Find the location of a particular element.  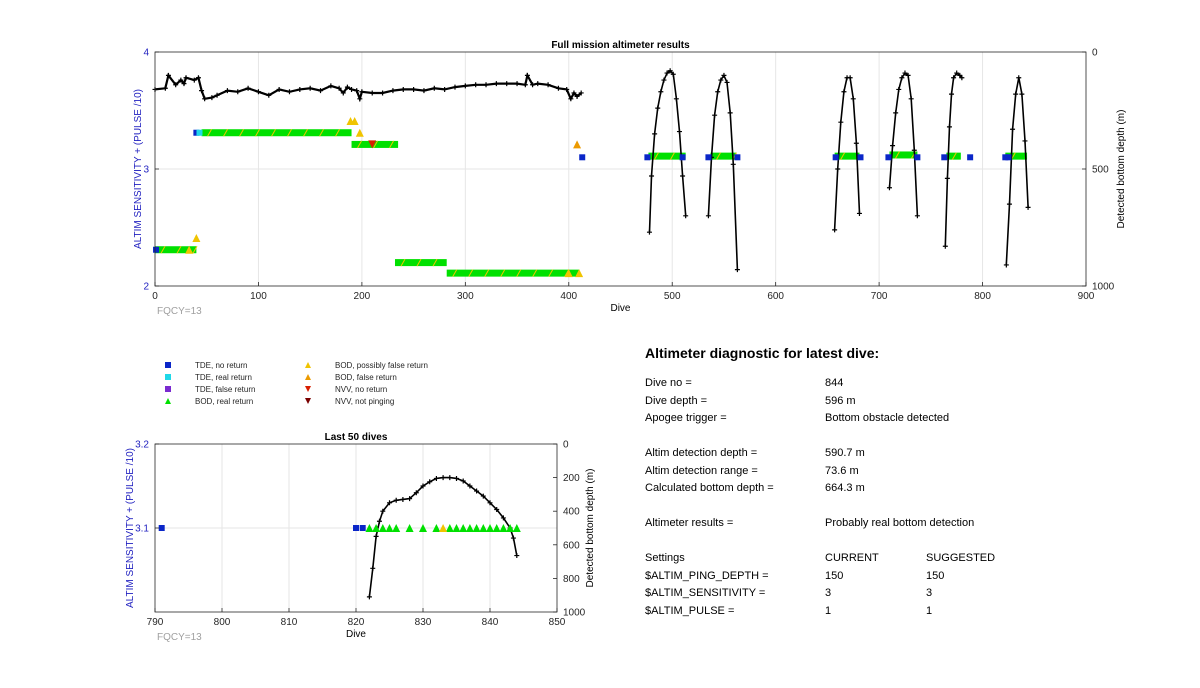

apogee-trigger-value: Bottom obstacle detected is located at coordinates (887, 418).